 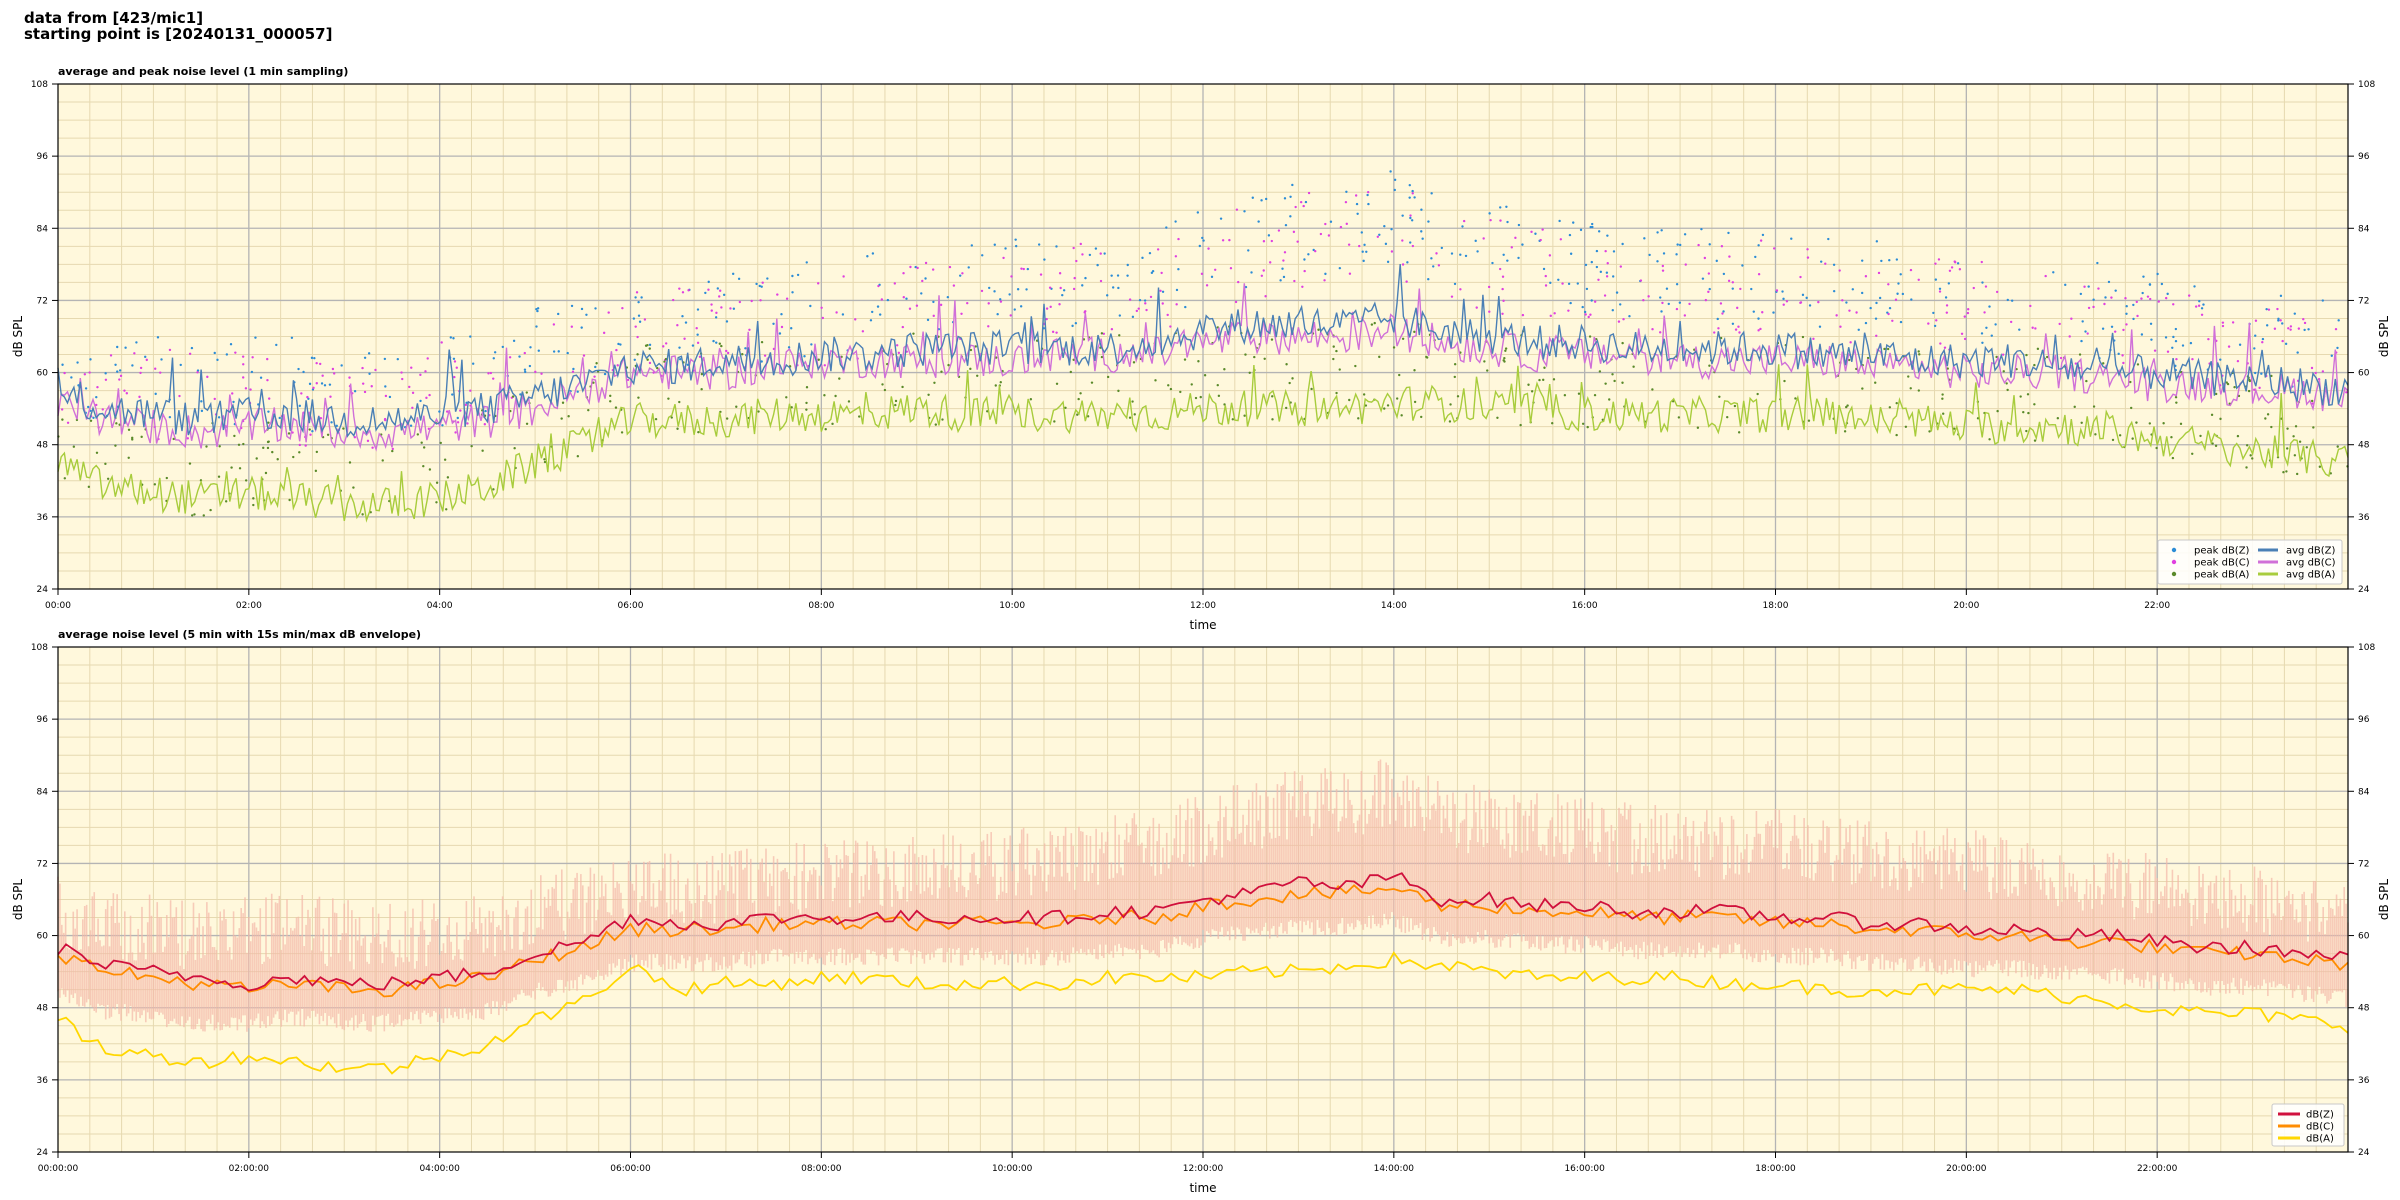 I want to click on x-tick-label: 14:00:00, so click(x=1394, y=1169).